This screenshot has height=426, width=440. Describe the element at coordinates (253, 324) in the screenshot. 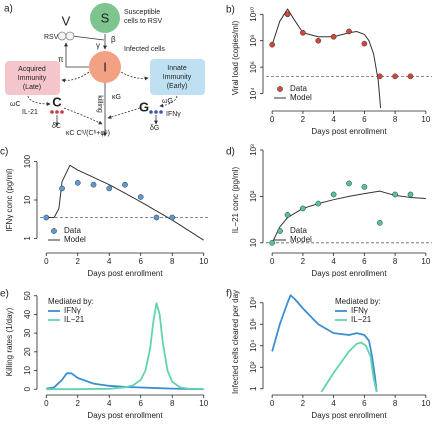

I see `y-tick-label: 10⁶` at that location.